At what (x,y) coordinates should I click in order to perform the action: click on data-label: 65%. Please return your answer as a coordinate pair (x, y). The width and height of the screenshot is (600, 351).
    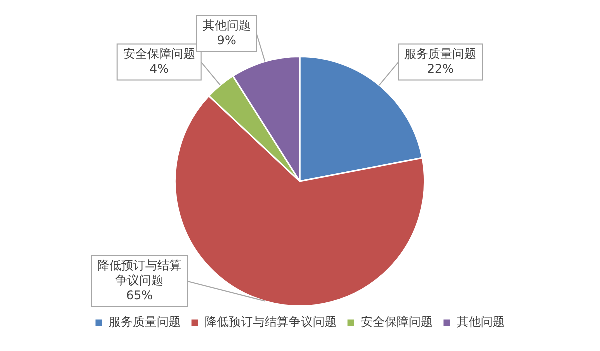
    Looking at the image, I should click on (140, 295).